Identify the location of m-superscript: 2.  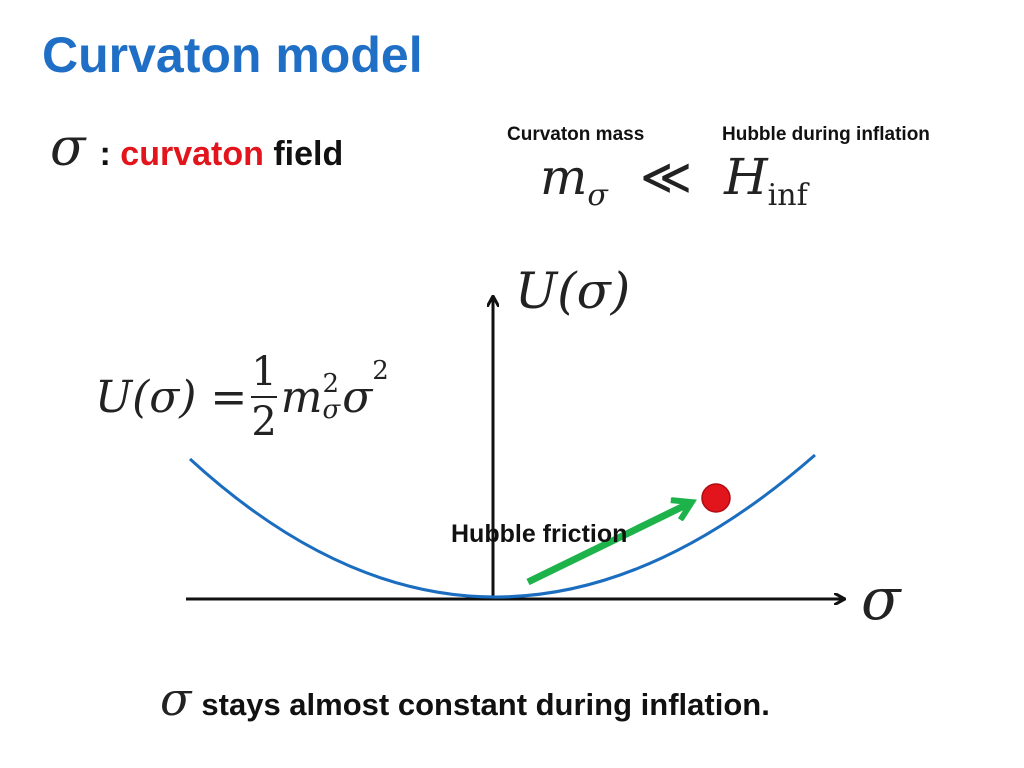
(331, 384).